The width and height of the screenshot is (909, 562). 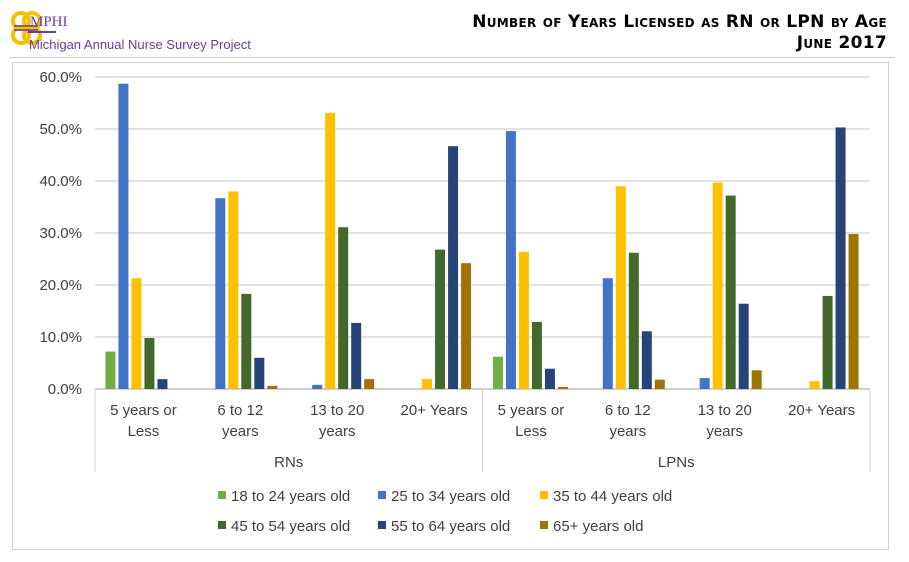 What do you see at coordinates (288, 462) in the screenshot?
I see `group-label: RNs` at bounding box center [288, 462].